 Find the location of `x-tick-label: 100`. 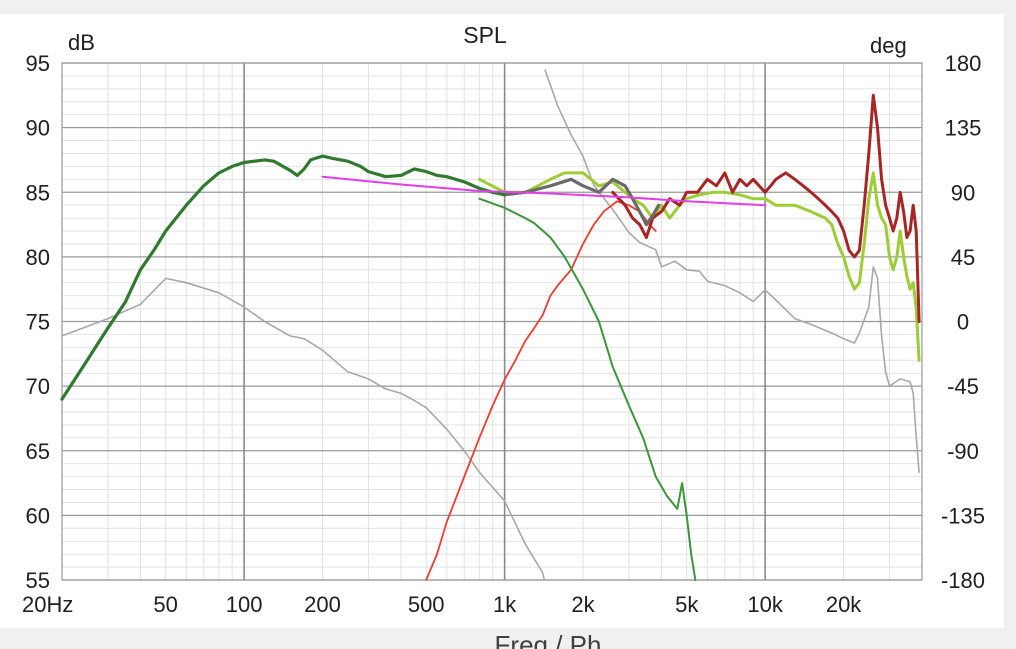

x-tick-label: 100 is located at coordinates (244, 604).